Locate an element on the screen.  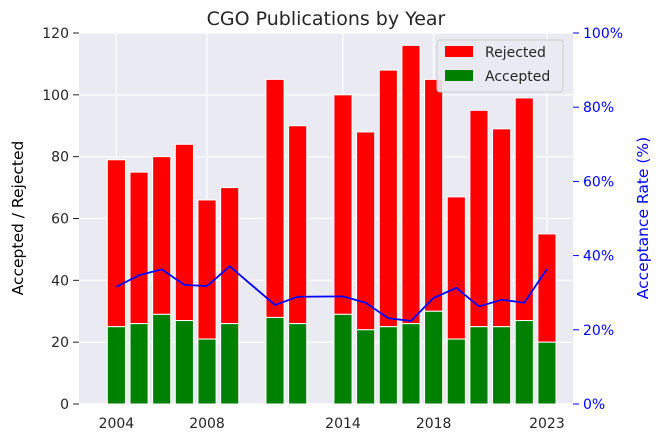
y-axis-left: 0 20 40 60 80 100 120 is located at coordinates (60, 219).